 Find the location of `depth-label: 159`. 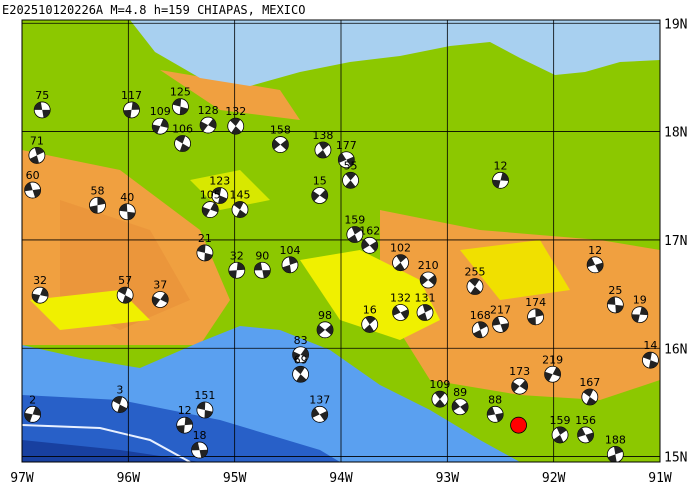

depth-label: 159 is located at coordinates (560, 420).